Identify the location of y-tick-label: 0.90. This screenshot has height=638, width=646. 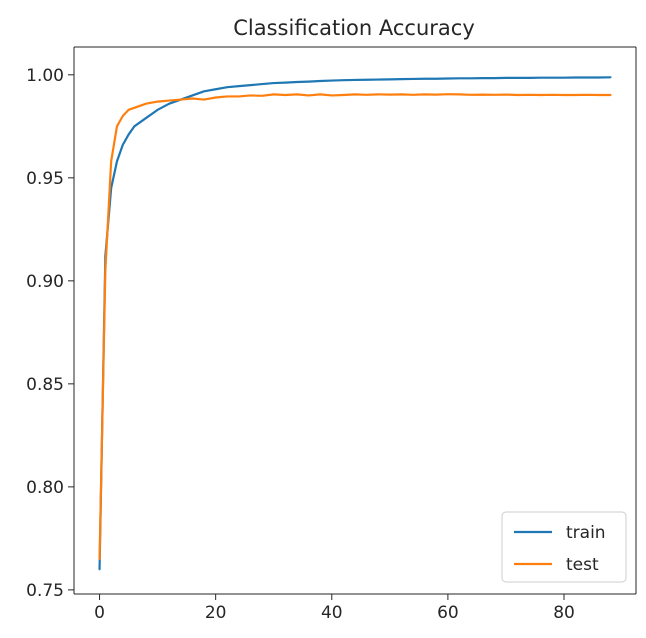
(45, 282).